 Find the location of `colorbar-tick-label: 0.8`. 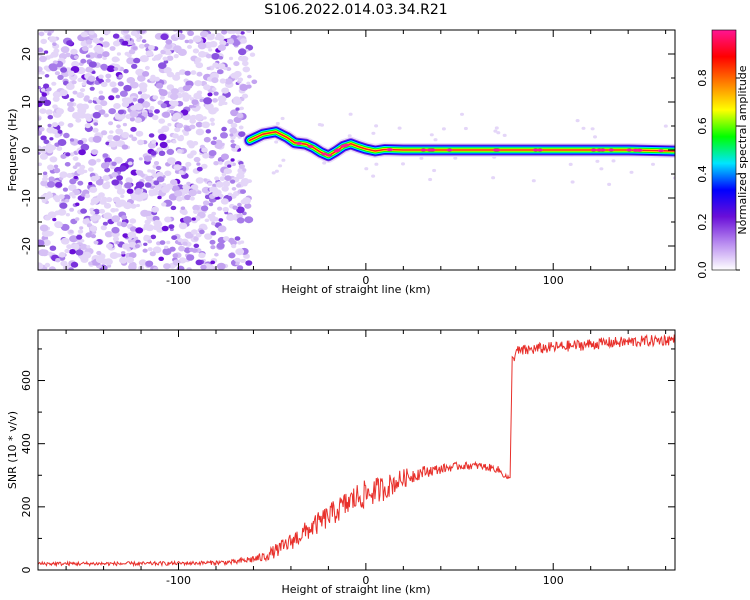

colorbar-tick-label: 0.8 is located at coordinates (702, 78).